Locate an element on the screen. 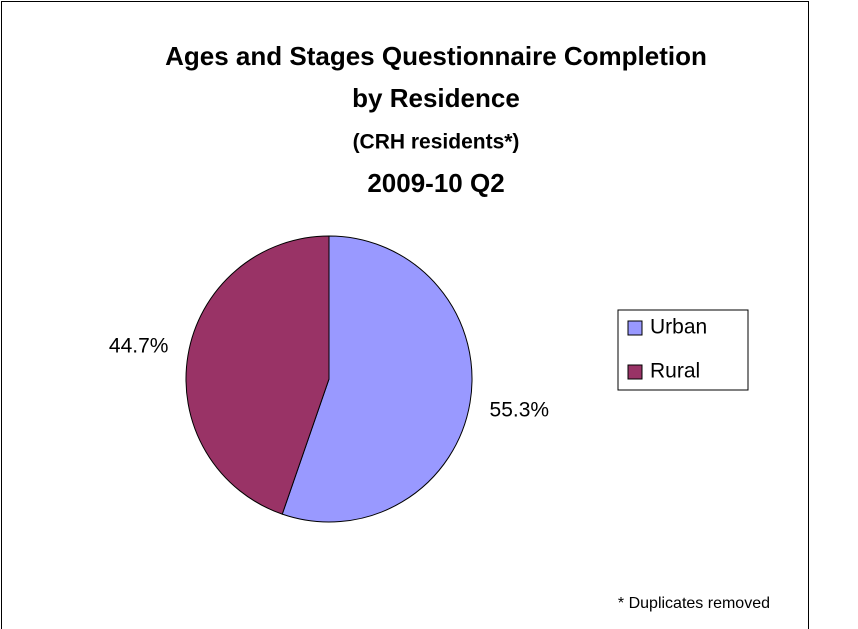 The width and height of the screenshot is (858, 629). data-label: 44.7% is located at coordinates (139, 346).